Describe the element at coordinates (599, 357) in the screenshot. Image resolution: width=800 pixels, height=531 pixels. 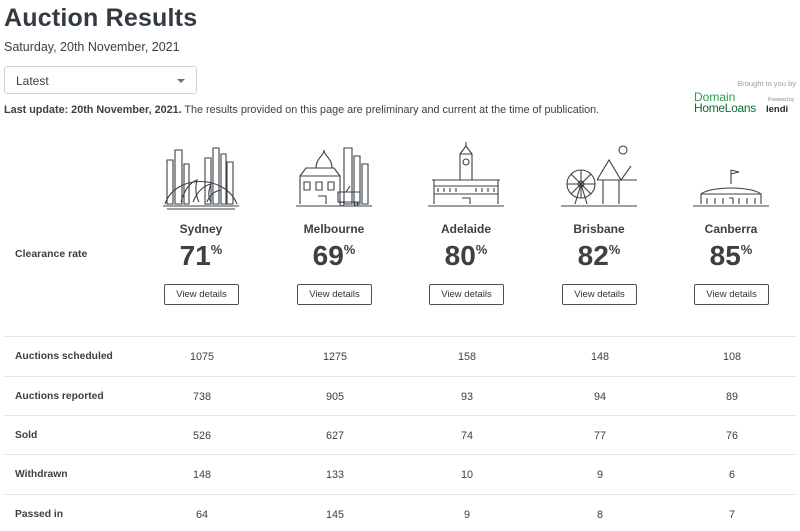
I see `cell-brisbane: 148` at that location.